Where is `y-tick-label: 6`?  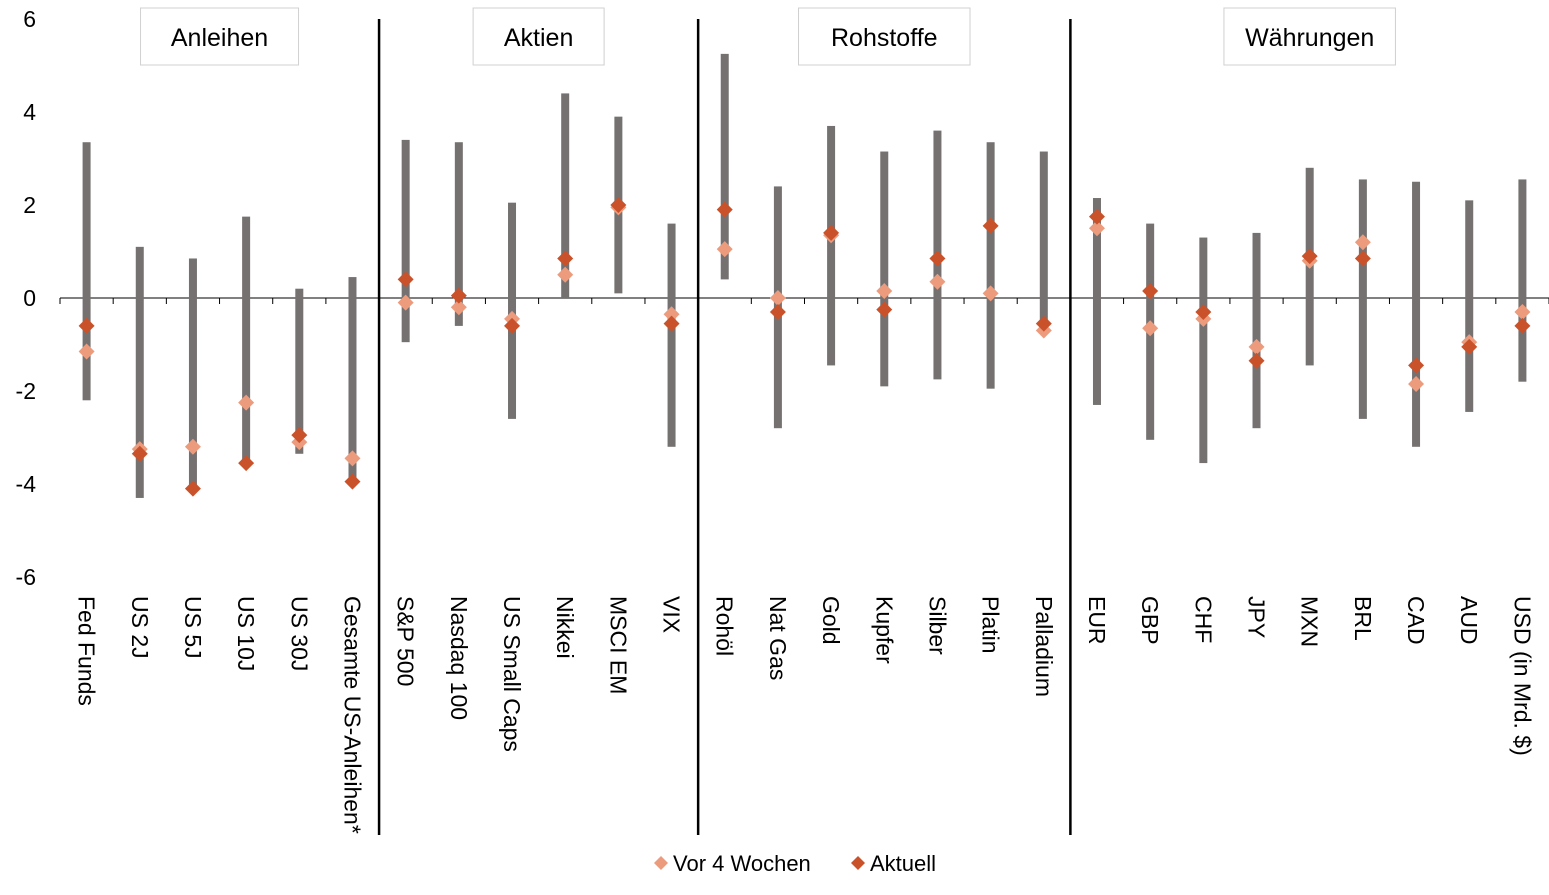
y-tick-label: 6 is located at coordinates (29, 19).